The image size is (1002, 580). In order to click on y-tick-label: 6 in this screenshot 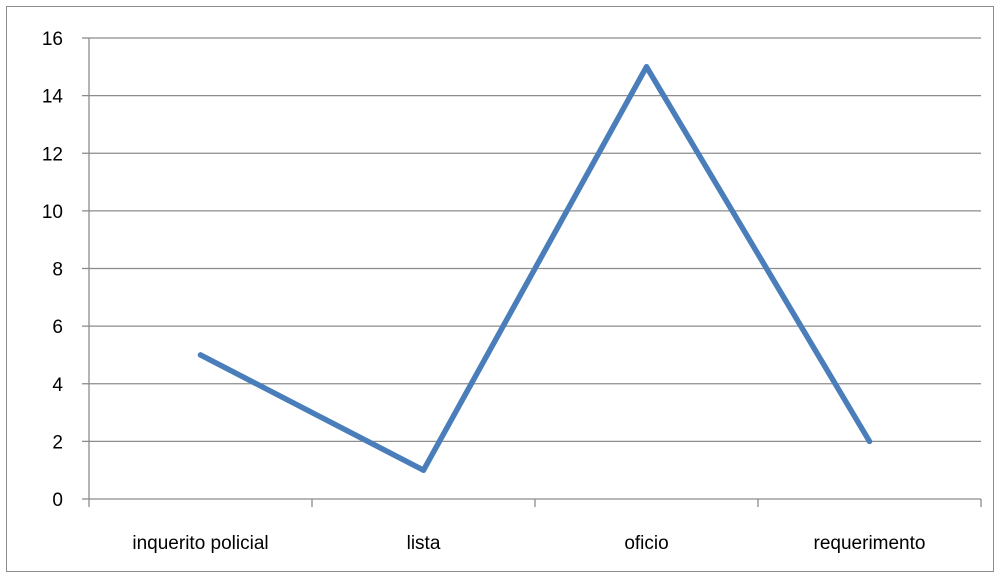, I will do `click(57, 327)`.